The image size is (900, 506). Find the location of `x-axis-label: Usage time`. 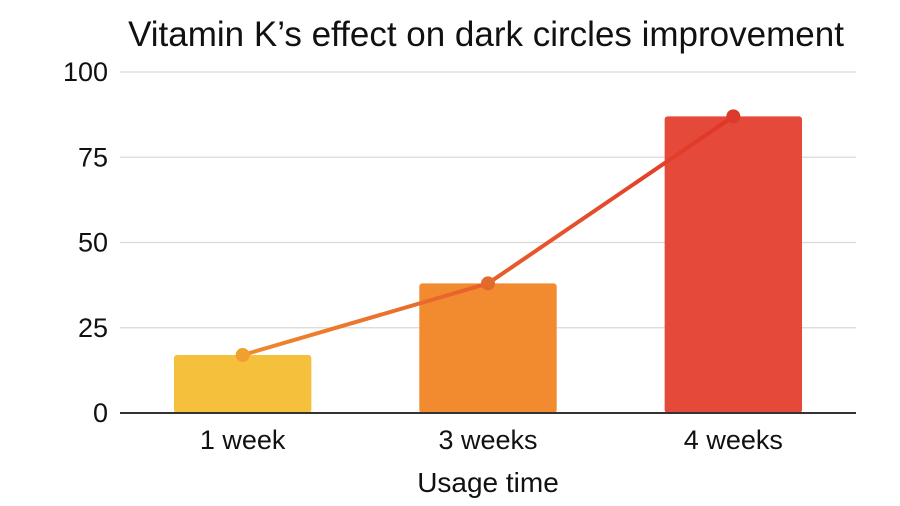

x-axis-label: Usage time is located at coordinates (488, 482).